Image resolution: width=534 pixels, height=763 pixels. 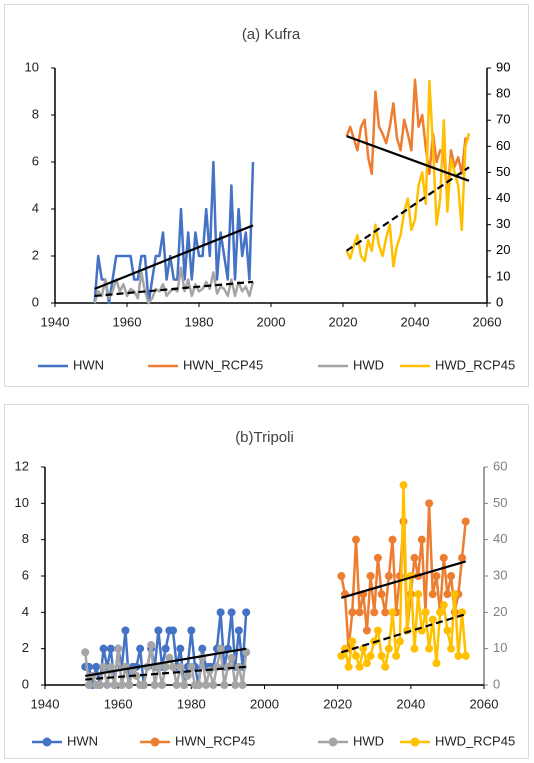 What do you see at coordinates (215, 740) in the screenshot?
I see `legend-label: HWN_RCP45` at bounding box center [215, 740].